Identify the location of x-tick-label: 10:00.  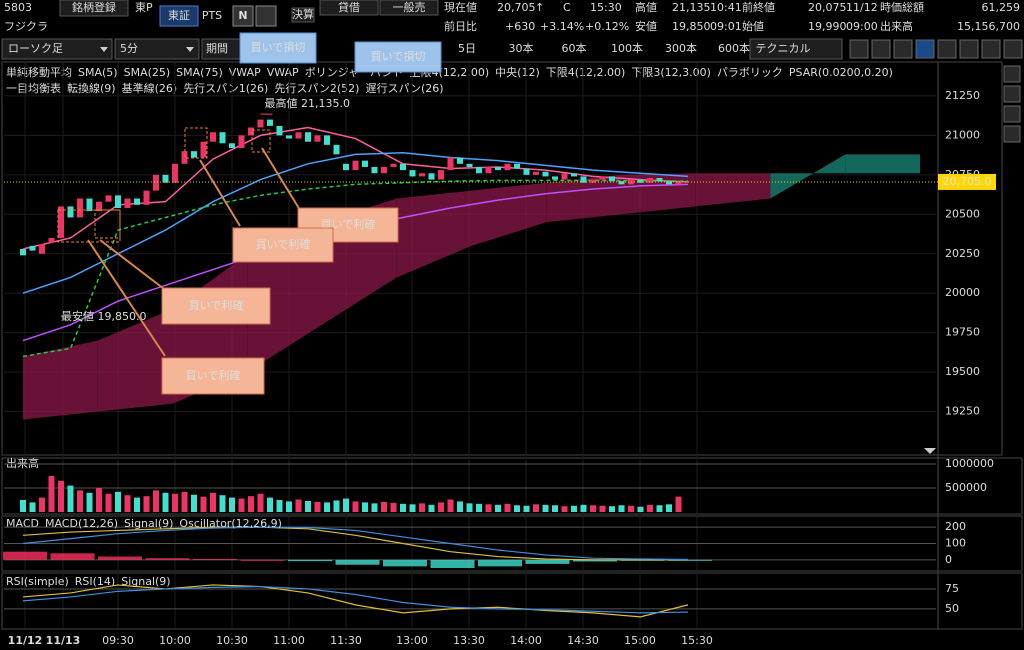
(175, 640).